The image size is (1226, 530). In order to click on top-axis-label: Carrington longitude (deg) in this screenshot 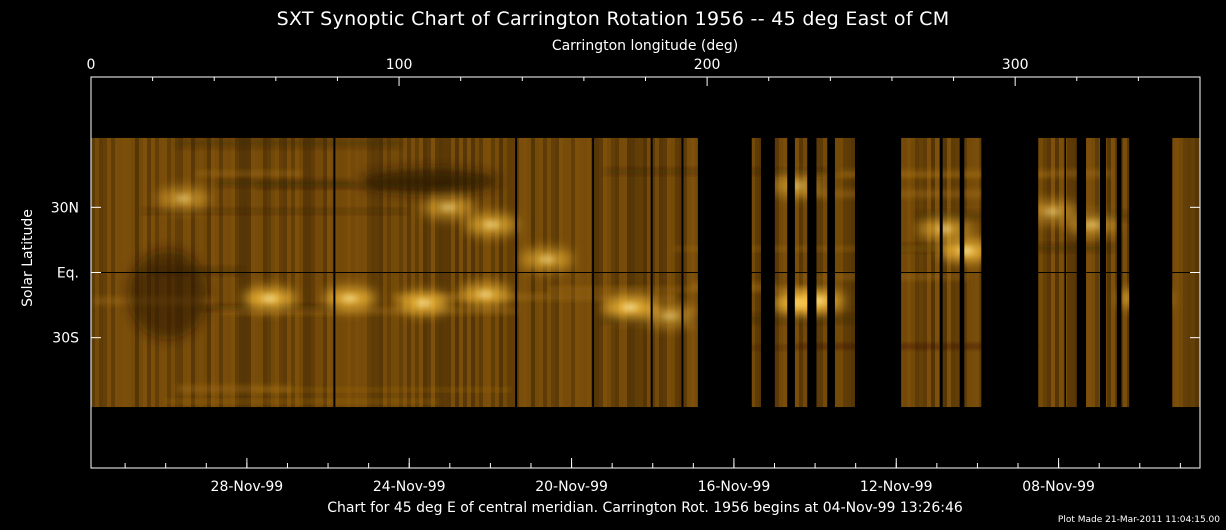, I will do `click(645, 46)`.